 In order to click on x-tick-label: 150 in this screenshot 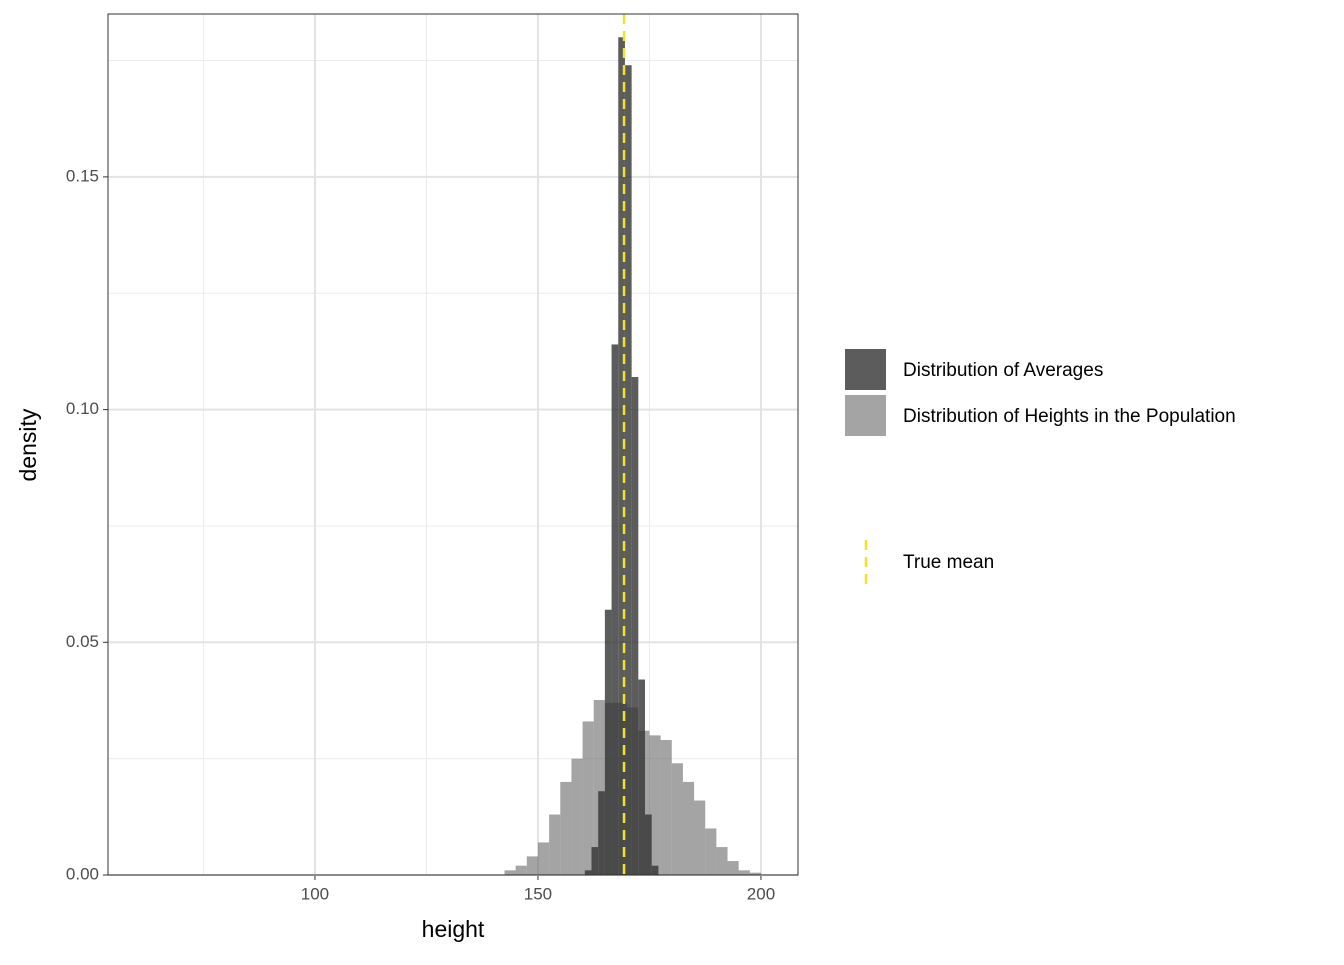, I will do `click(538, 893)`.